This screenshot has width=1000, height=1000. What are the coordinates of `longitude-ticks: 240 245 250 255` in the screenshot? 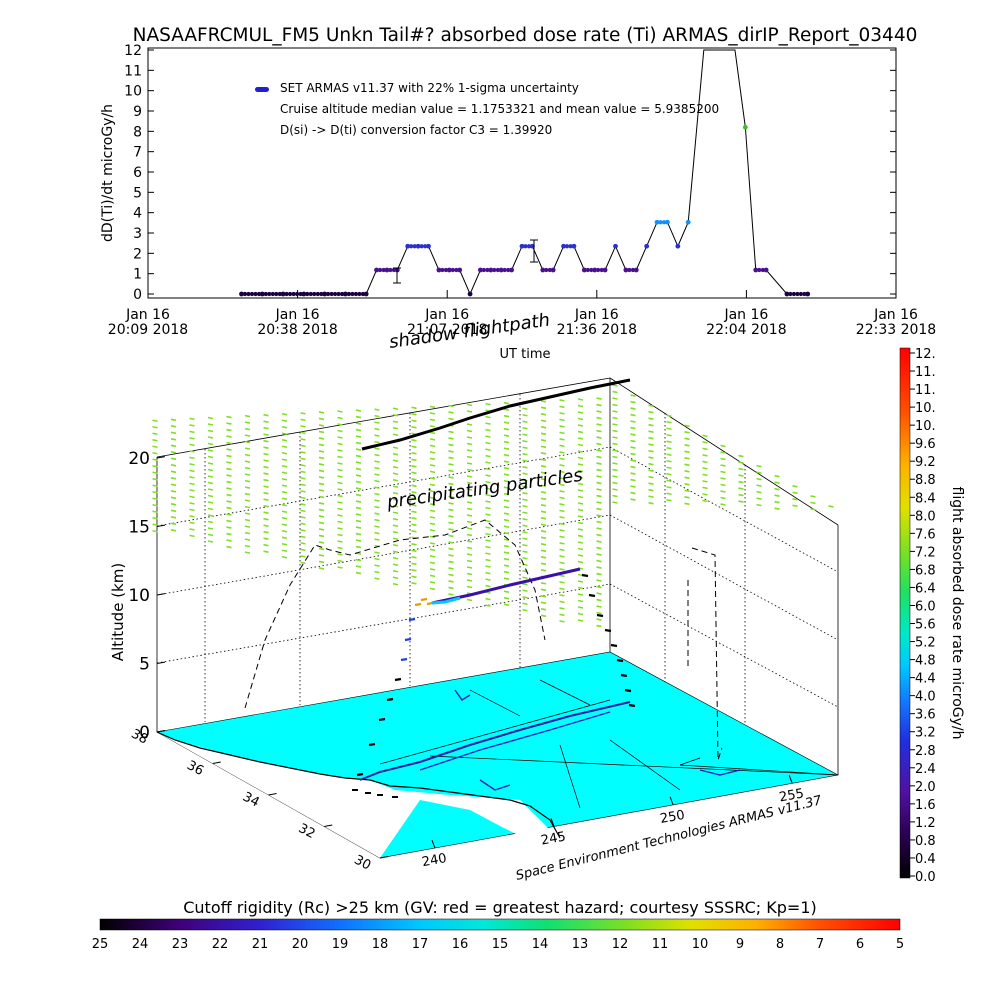 It's located at (613, 822).